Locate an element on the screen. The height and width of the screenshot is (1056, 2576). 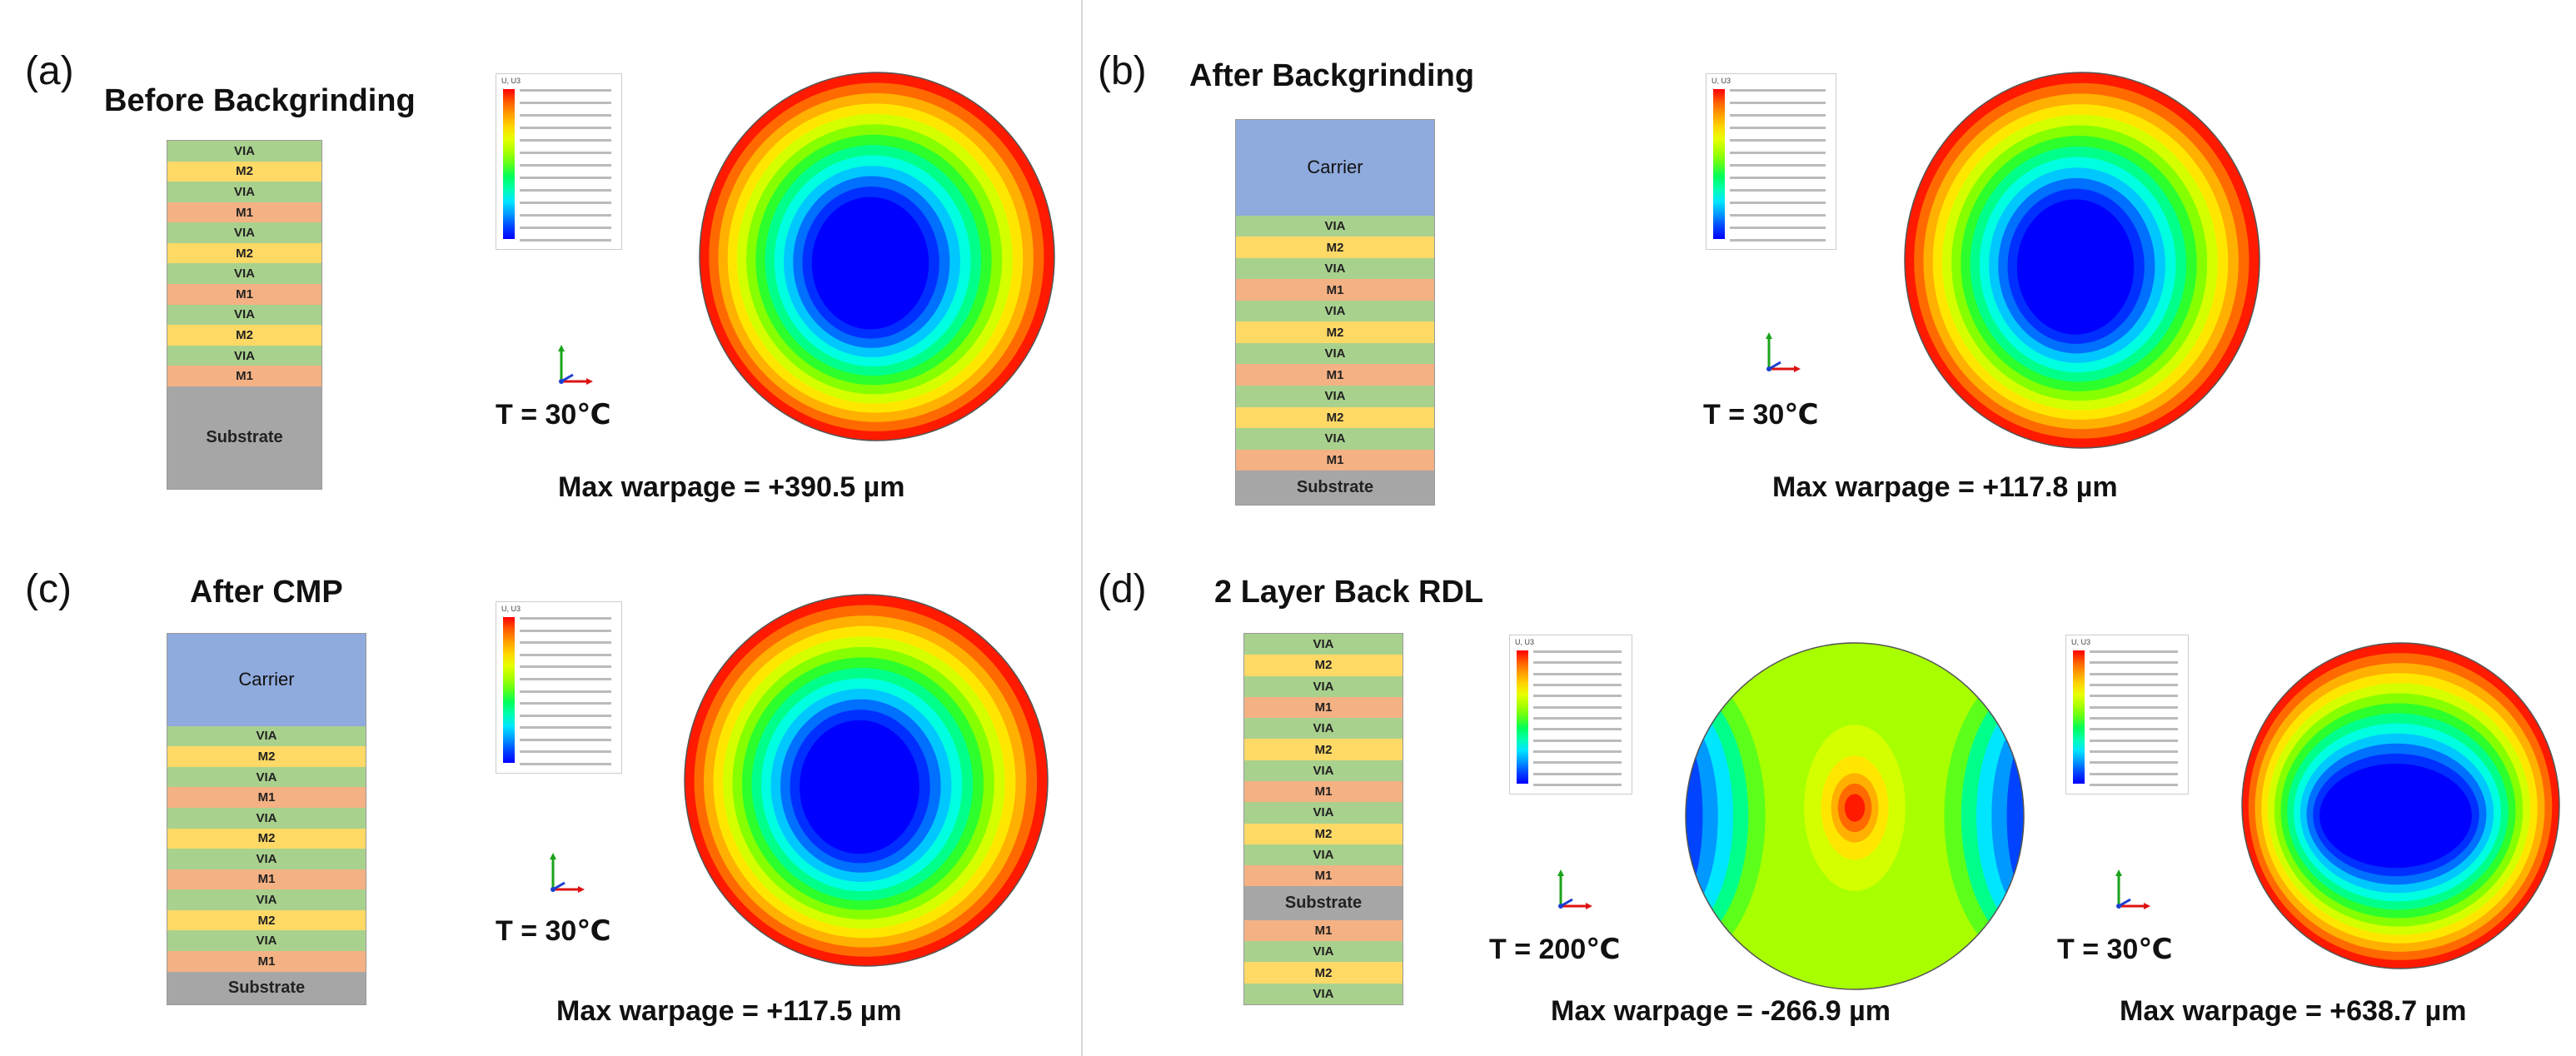
max-warpage-label: Max warpage = +117.5 µm is located at coordinates (729, 1011).